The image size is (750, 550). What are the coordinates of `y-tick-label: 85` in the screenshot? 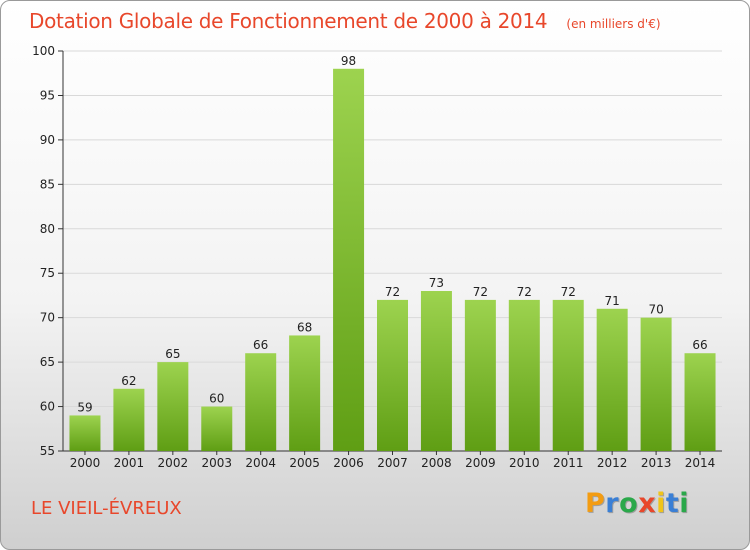 It's located at (47, 184).